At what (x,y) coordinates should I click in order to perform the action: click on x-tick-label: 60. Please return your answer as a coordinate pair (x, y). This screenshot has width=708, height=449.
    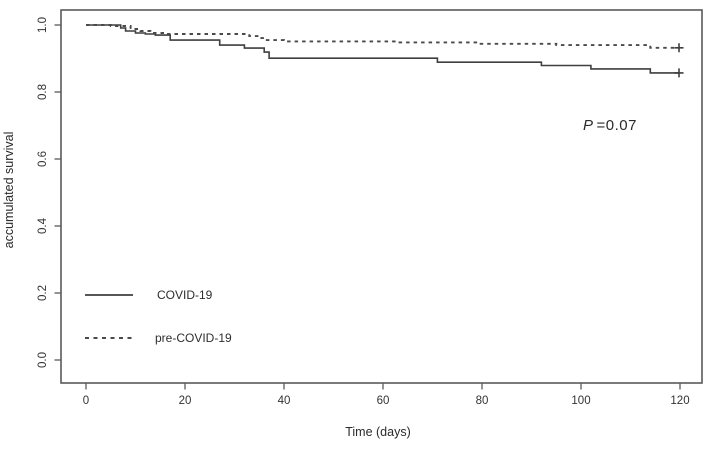
    Looking at the image, I should click on (383, 401).